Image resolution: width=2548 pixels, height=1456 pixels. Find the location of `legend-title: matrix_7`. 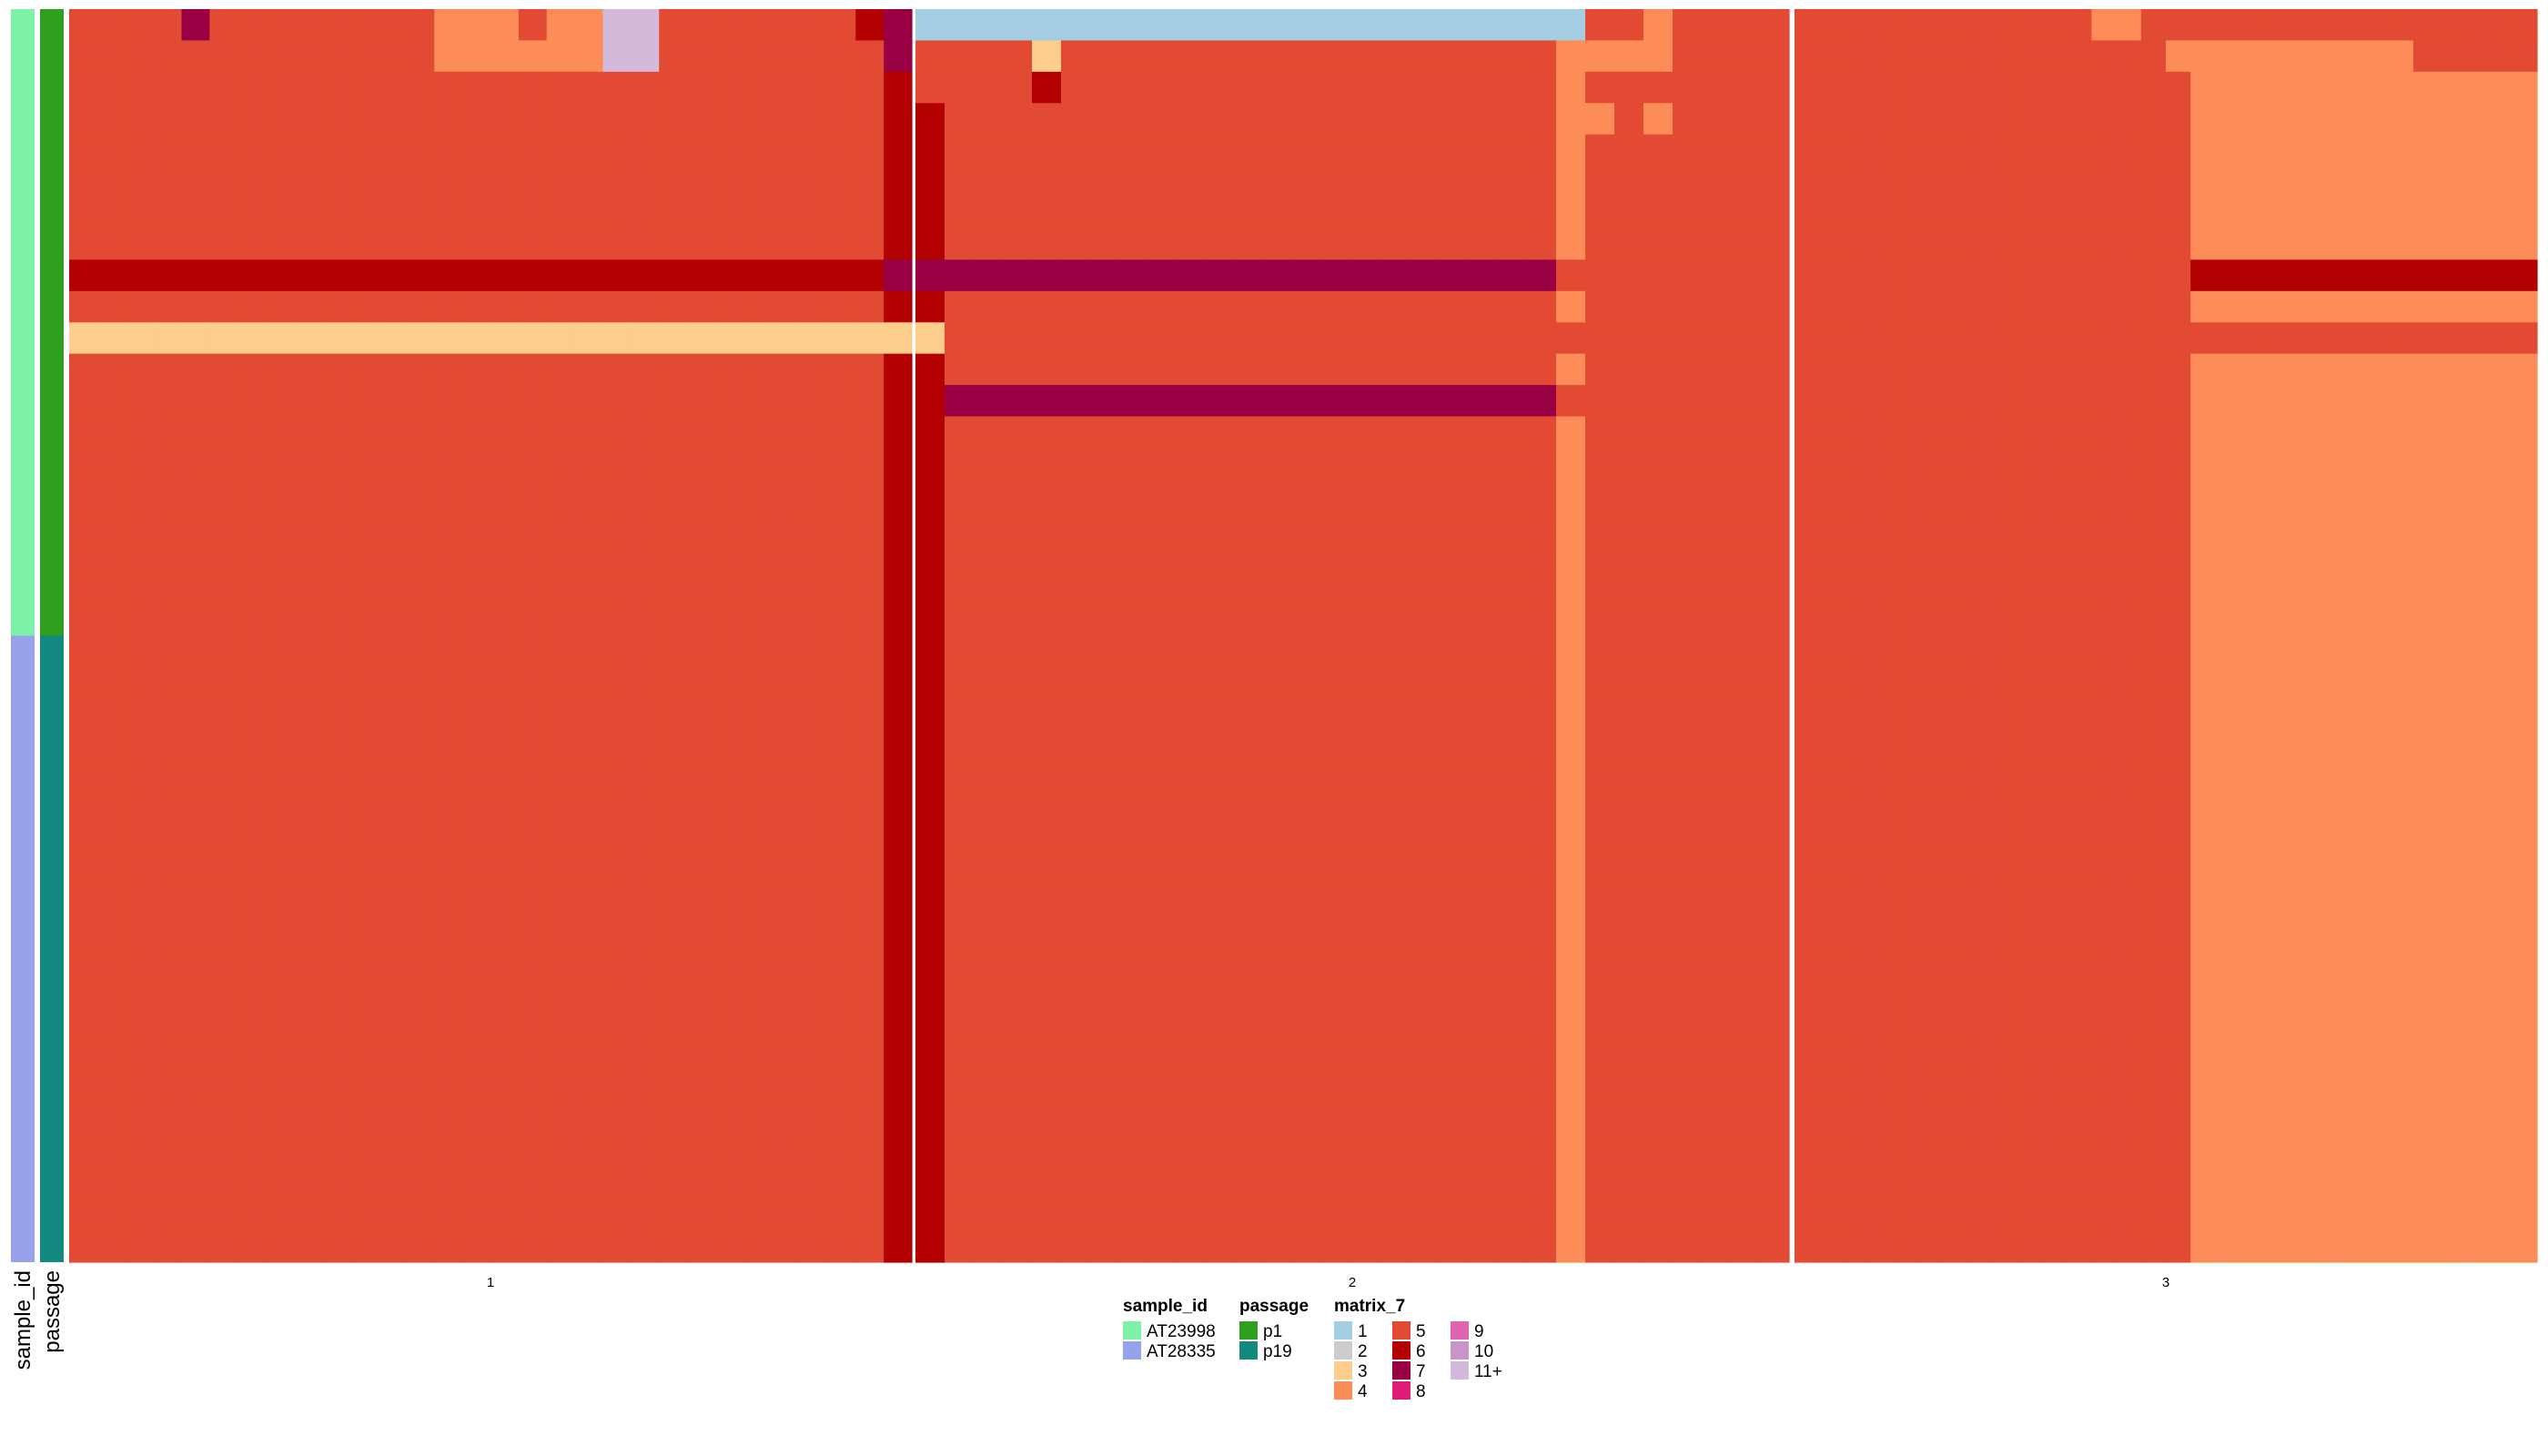

legend-title: matrix_7 is located at coordinates (1370, 1306).